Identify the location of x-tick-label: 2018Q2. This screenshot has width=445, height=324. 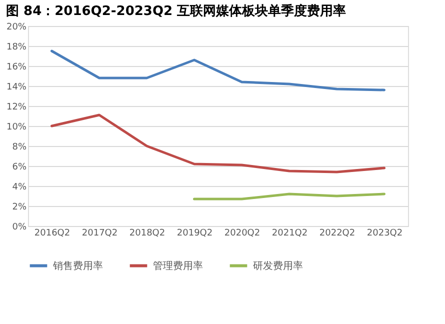
(147, 233).